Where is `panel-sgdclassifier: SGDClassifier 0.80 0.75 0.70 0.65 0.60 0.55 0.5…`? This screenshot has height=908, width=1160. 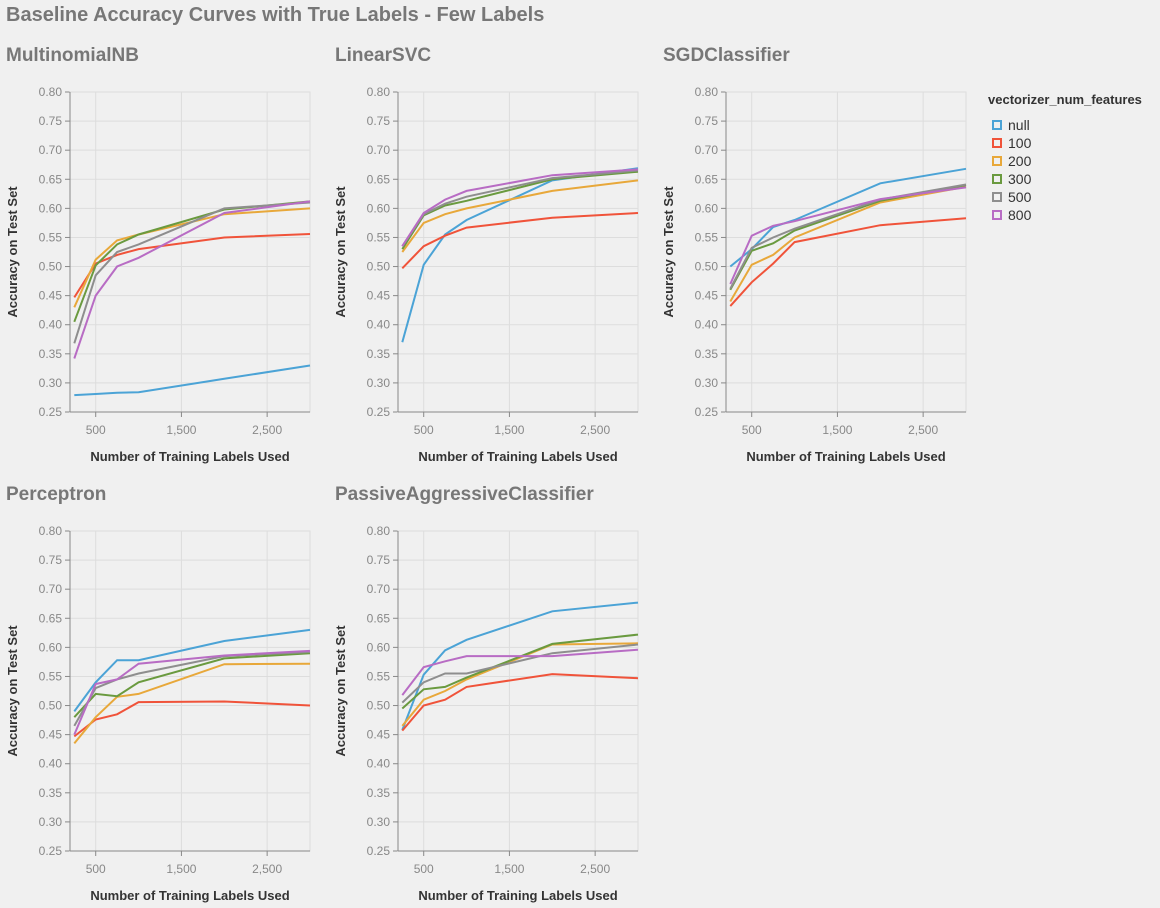 panel-sgdclassifier: SGDClassifier 0.80 0.75 0.70 0.65 0.60 0.55 0.5… is located at coordinates (814, 254).